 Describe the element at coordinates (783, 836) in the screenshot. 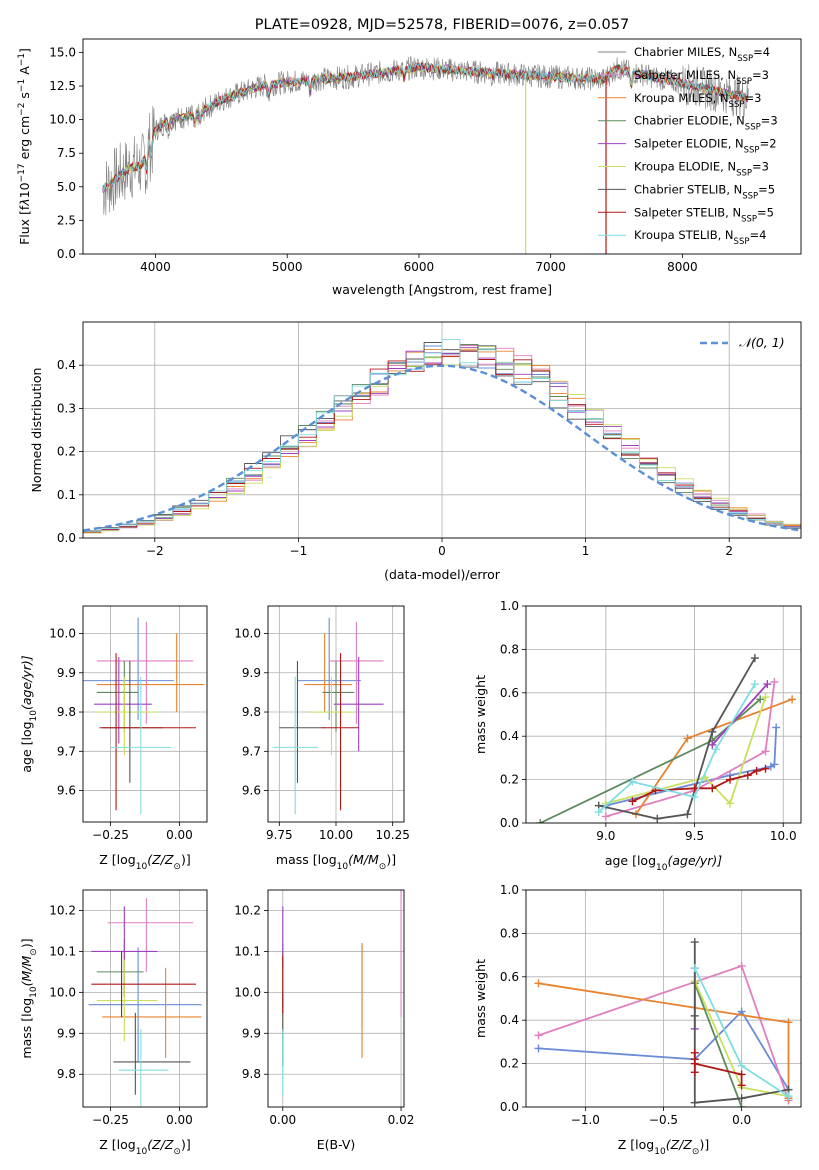

I see `x-tick-label: 10.0` at that location.